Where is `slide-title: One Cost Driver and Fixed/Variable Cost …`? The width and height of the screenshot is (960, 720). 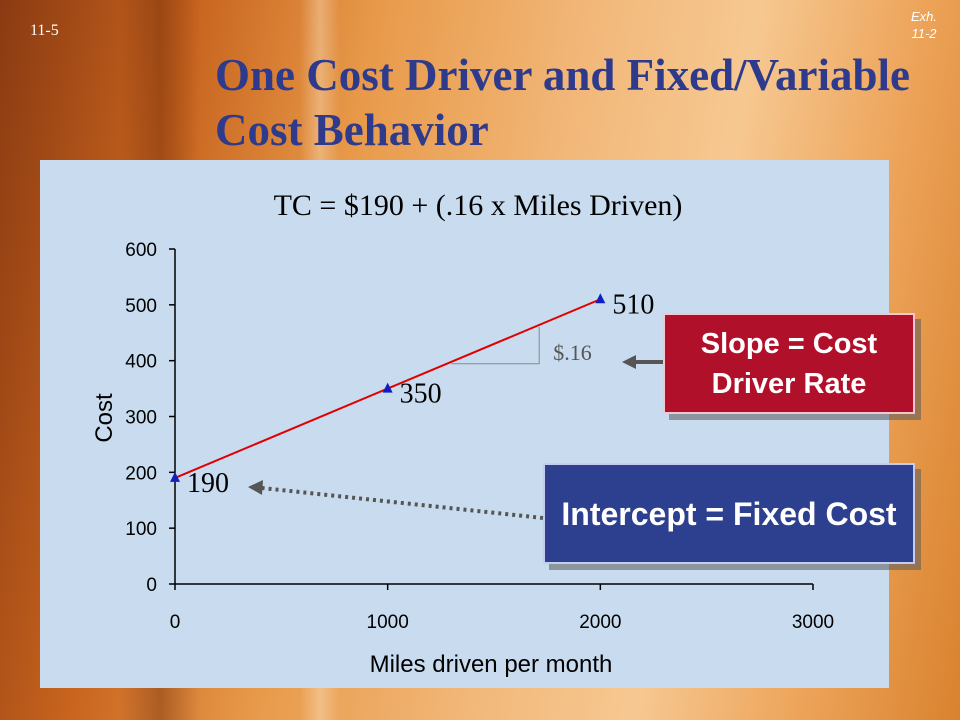 slide-title: One Cost Driver and Fixed/Variable Cost … is located at coordinates (562, 102).